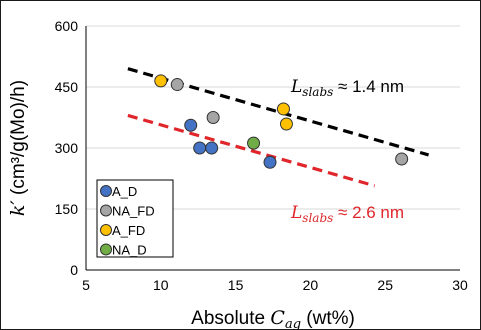 Image resolution: width=481 pixels, height=330 pixels. Describe the element at coordinates (275, 285) in the screenshot. I see `x-tick-labels: 5 10 15 20 25 30` at that location.